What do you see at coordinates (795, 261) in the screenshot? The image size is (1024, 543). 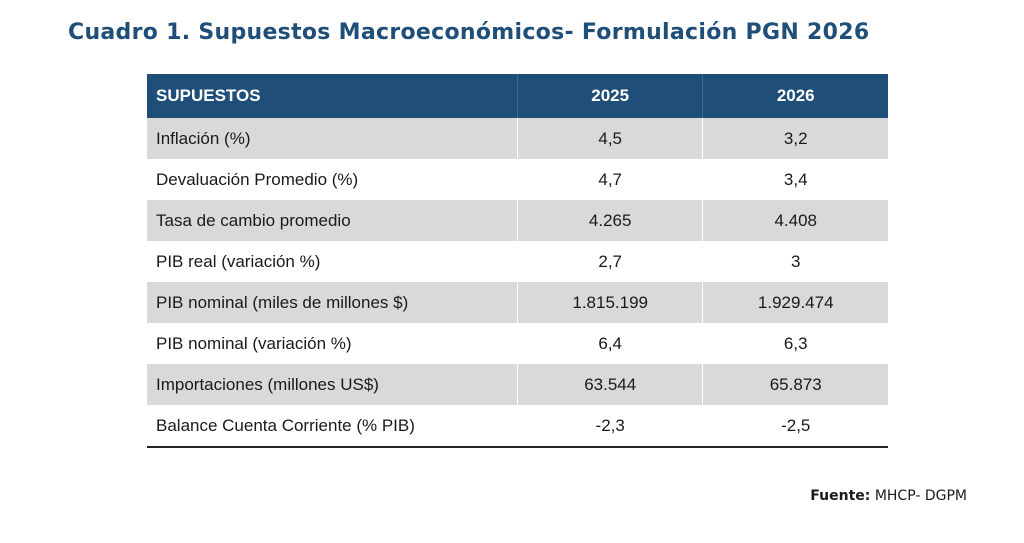 I see `value-2026: 3` at bounding box center [795, 261].